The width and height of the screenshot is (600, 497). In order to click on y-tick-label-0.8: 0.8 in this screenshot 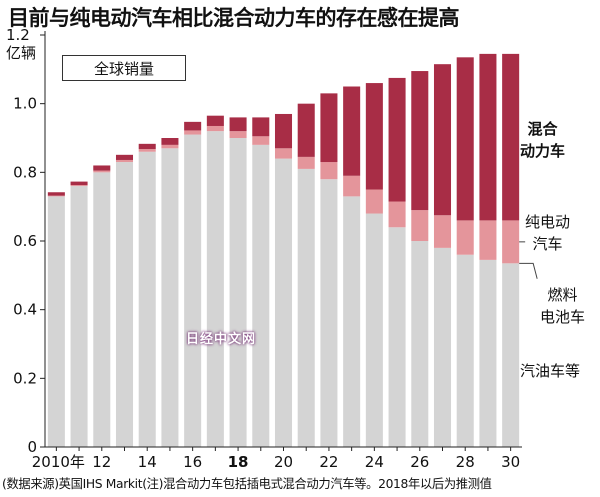, I will do `click(25, 172)`.